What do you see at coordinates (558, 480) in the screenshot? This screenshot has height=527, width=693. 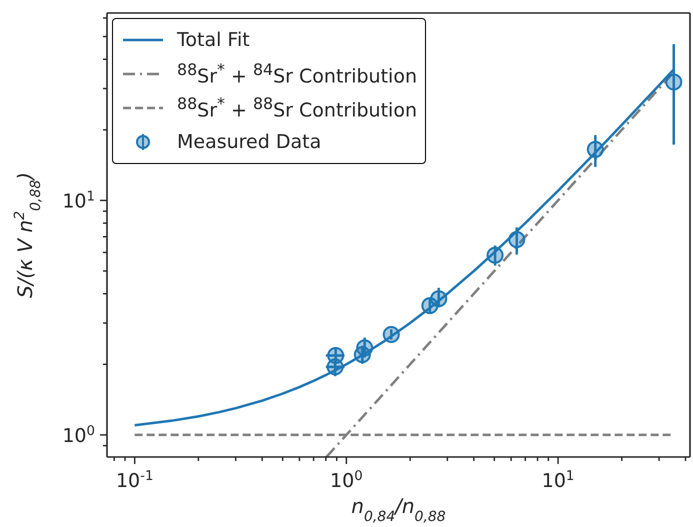 I see `x-tick-label: 10$^{1}$` at bounding box center [558, 480].